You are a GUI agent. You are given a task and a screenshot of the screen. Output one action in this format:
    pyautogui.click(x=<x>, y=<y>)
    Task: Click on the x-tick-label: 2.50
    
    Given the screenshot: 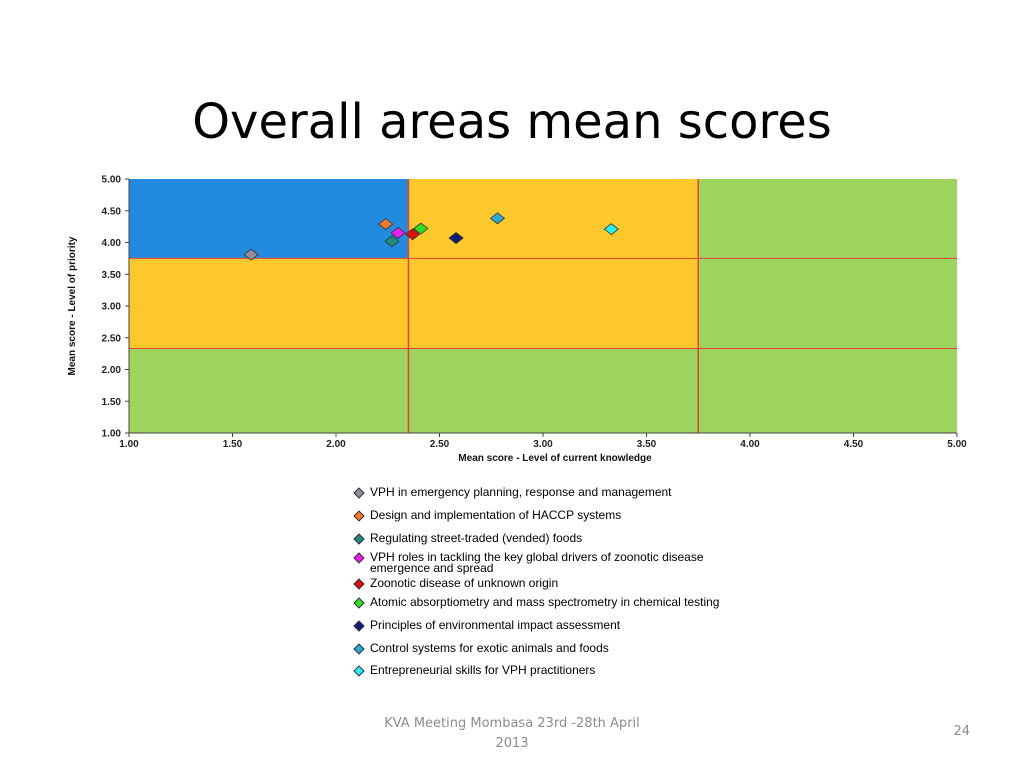 What is the action you would take?
    pyautogui.click(x=440, y=444)
    